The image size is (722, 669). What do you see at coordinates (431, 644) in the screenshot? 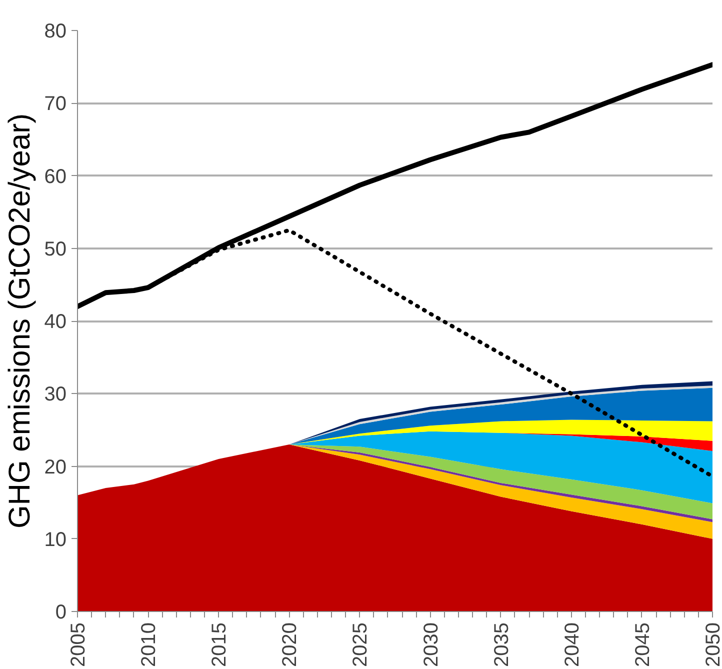
I see `x-tick-label: 2030` at bounding box center [431, 644].